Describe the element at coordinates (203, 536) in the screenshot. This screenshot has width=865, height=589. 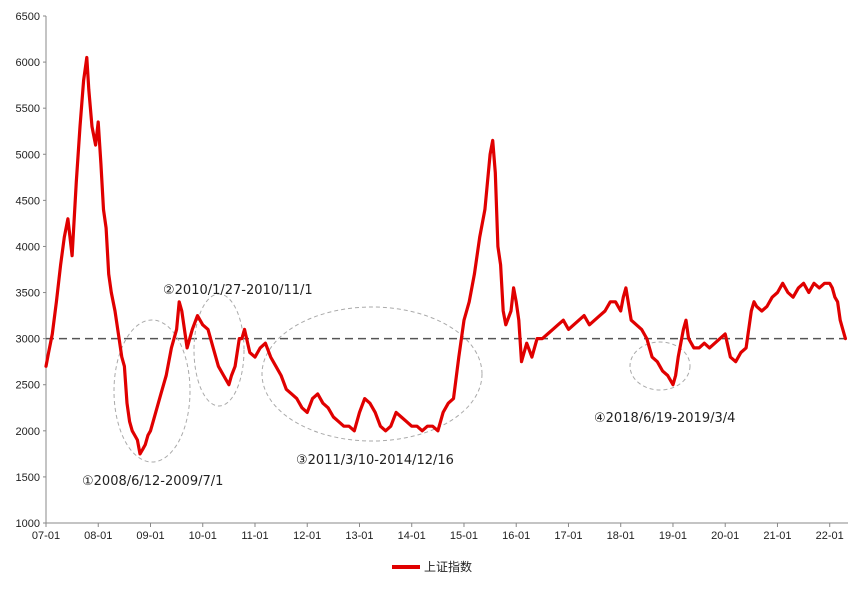
I see `x-tick-label: 10-01` at that location.